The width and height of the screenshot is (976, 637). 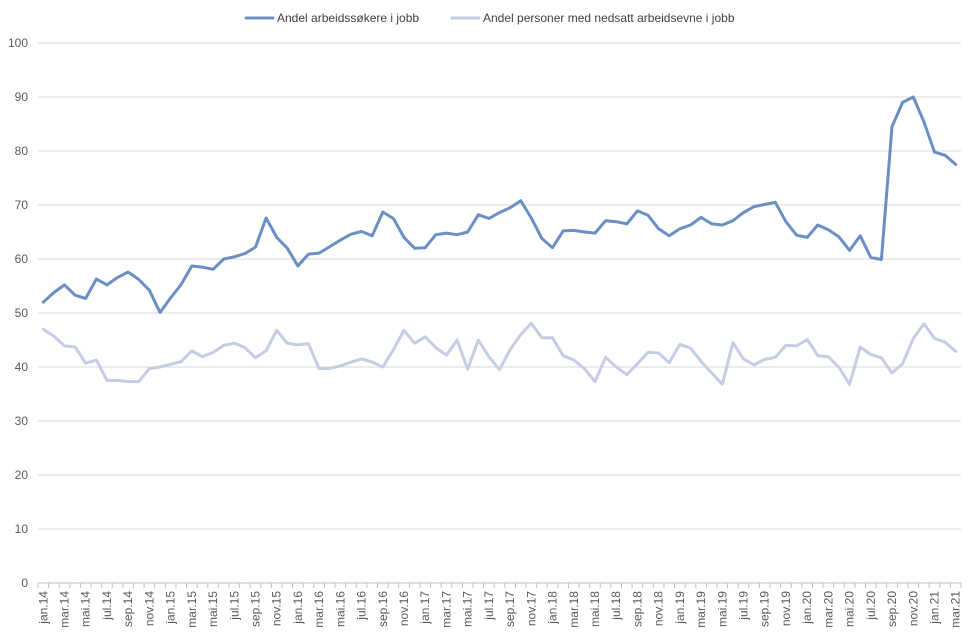 I want to click on x-tick-label: jan.18, so click(x=553, y=608).